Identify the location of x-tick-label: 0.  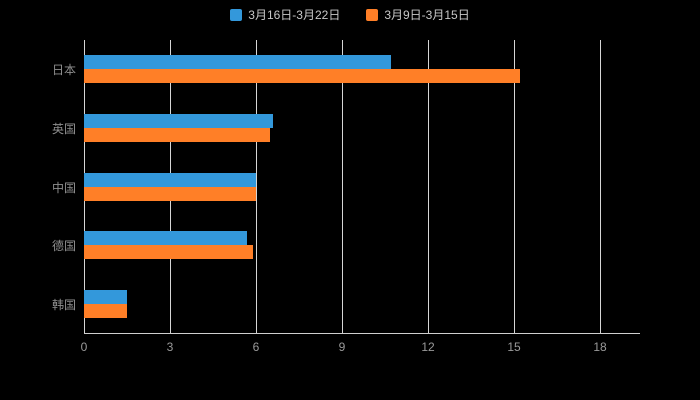
(84, 347).